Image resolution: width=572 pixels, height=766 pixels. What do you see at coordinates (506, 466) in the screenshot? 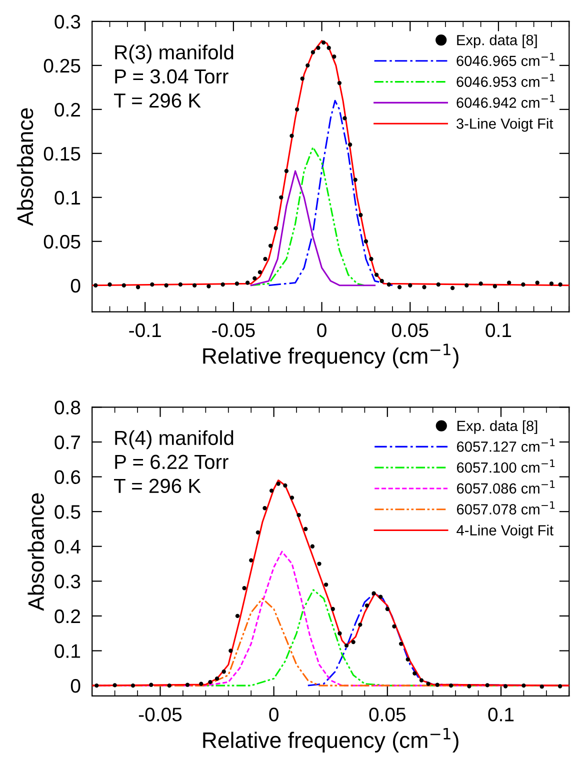
I see `legend-label: 6057.100 cm$^{−1}$` at bounding box center [506, 466].